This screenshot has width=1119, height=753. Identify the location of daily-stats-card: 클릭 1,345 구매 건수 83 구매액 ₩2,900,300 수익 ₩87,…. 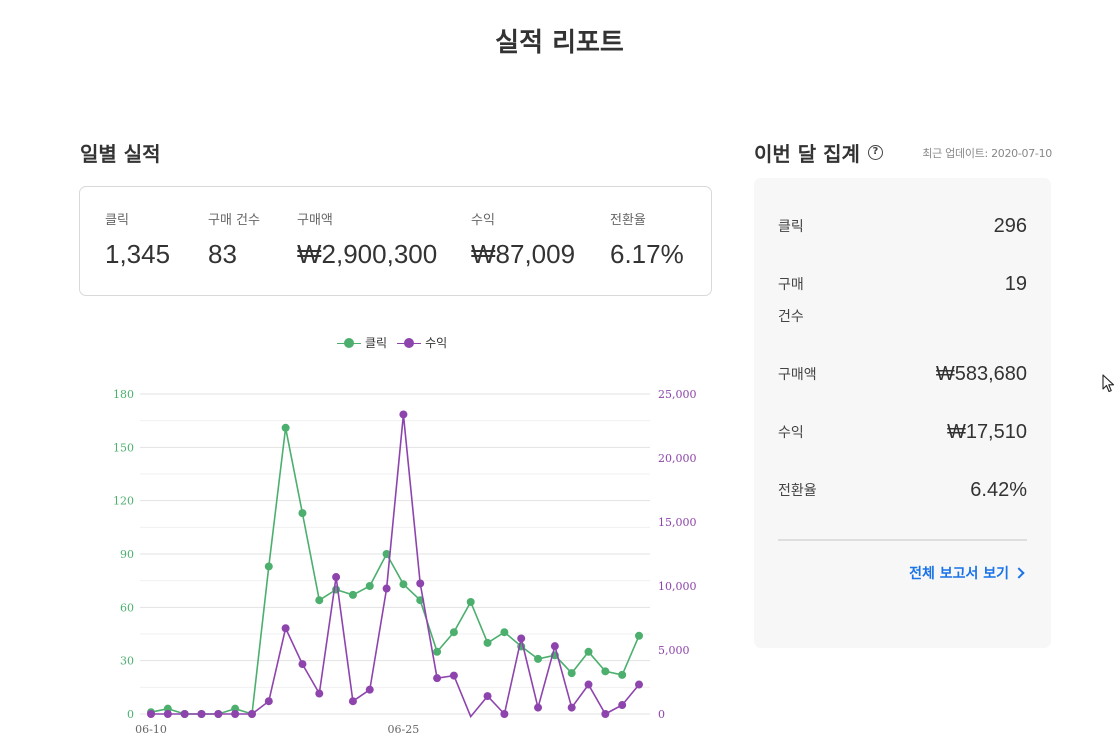
(395, 241).